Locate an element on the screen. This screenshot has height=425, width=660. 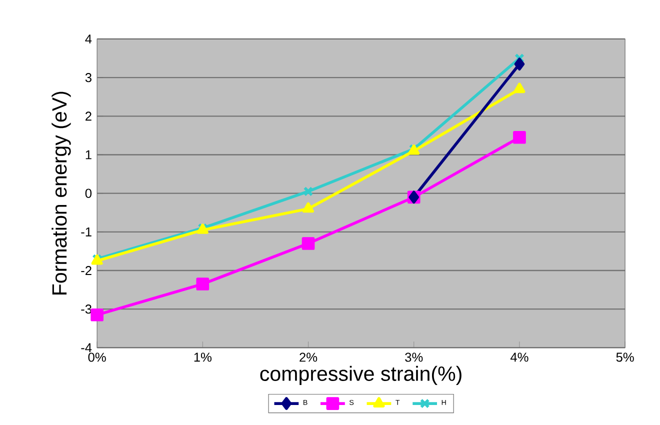
x-tick-label: 2% is located at coordinates (309, 357).